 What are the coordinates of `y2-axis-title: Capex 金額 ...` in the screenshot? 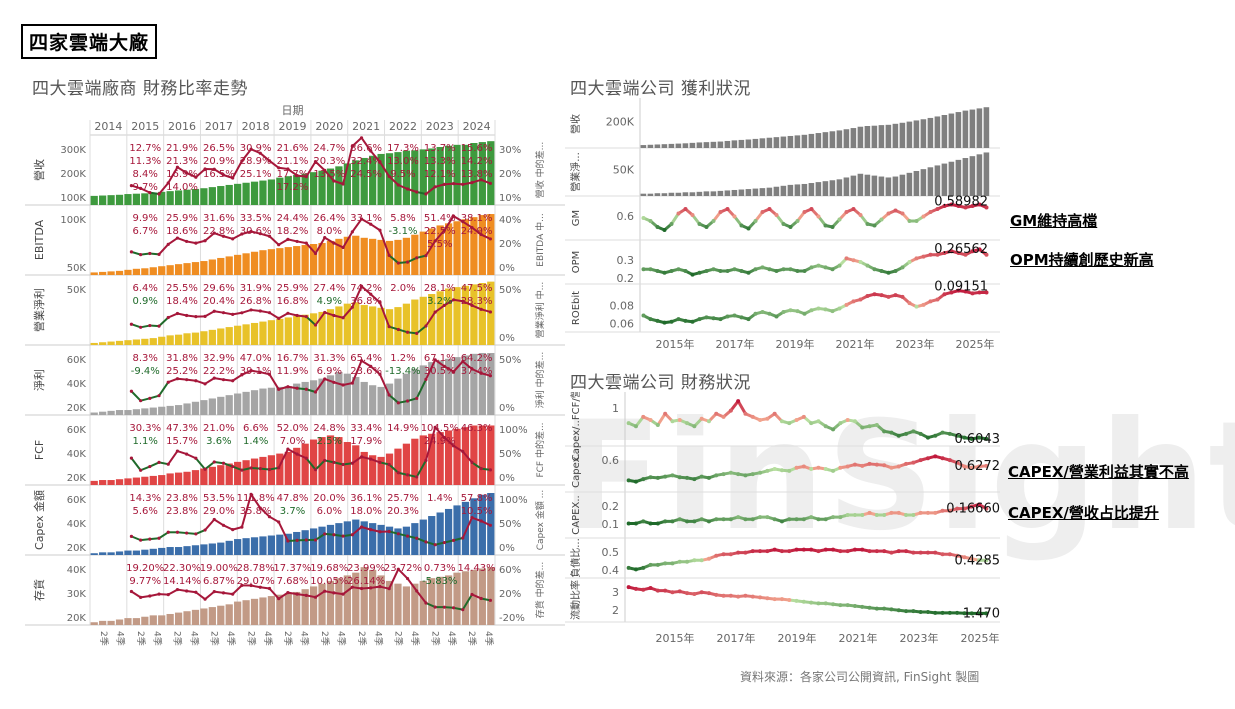 It's located at (540, 520).